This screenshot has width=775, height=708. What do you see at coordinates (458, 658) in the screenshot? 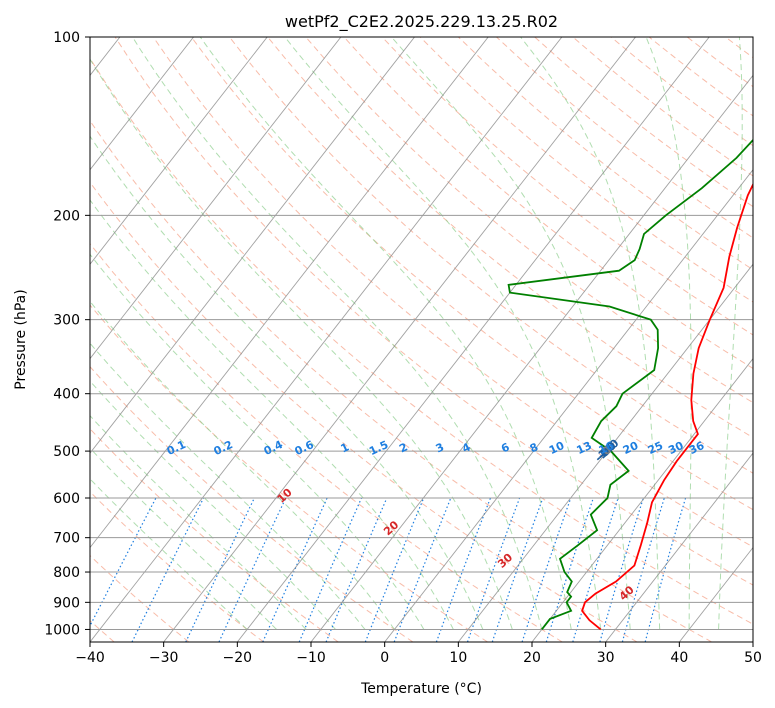
I see `x-tick-label: 10` at bounding box center [458, 658].